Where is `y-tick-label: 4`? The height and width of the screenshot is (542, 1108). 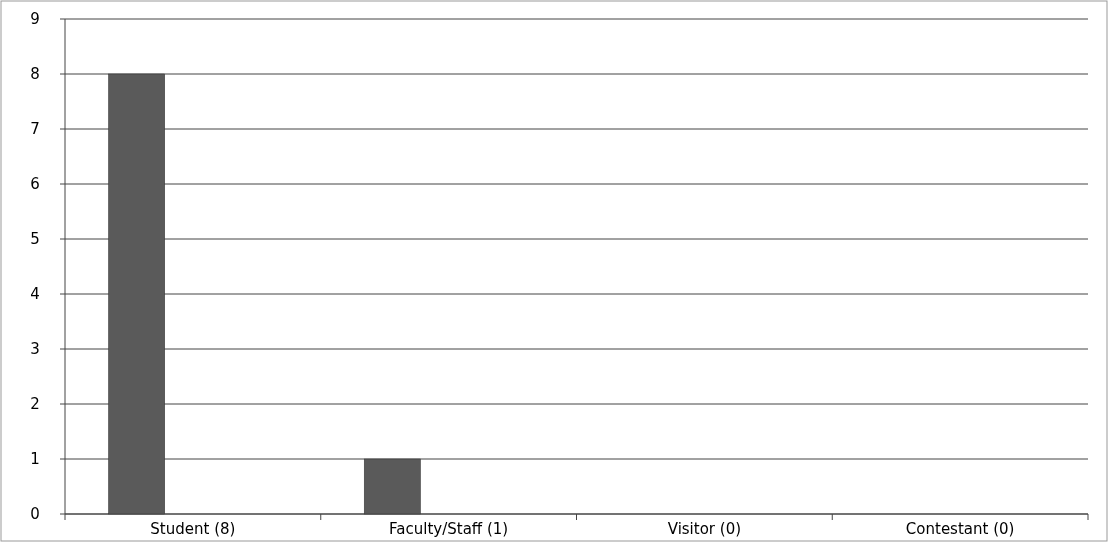 y-tick-label: 4 is located at coordinates (35, 294).